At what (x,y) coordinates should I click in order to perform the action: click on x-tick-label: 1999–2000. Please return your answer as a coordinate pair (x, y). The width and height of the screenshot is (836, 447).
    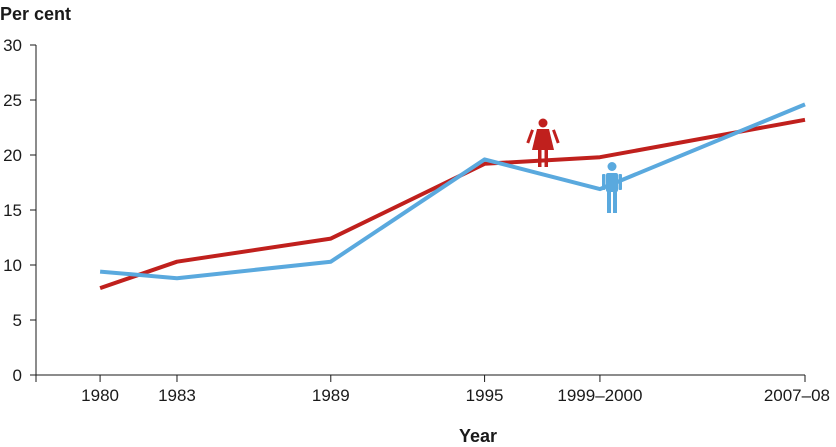
    Looking at the image, I should click on (599, 395).